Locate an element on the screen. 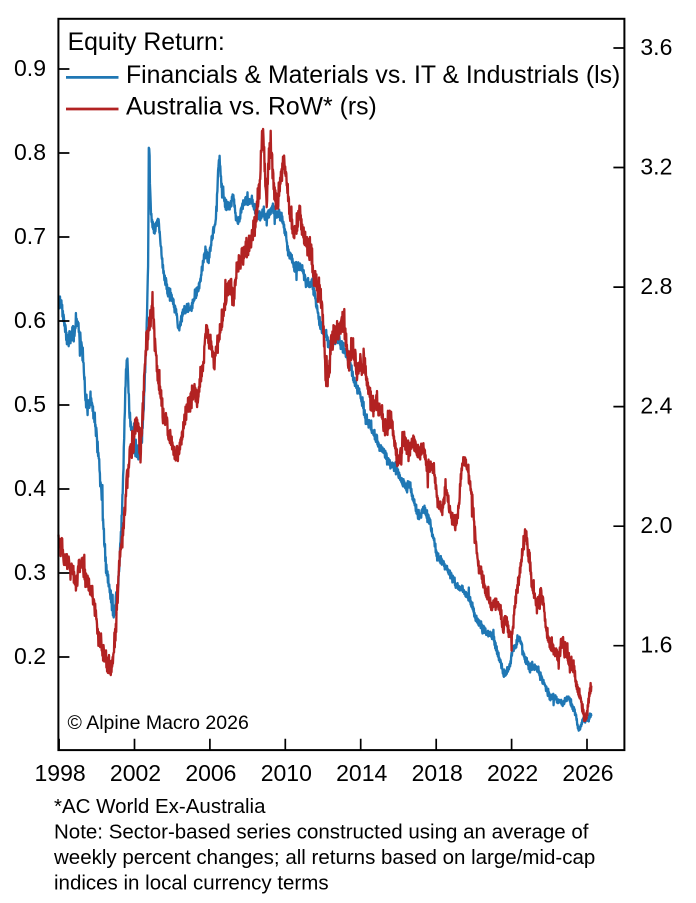 This screenshot has width=696, height=903. svg-text: 0.9 is located at coordinates (30, 68).